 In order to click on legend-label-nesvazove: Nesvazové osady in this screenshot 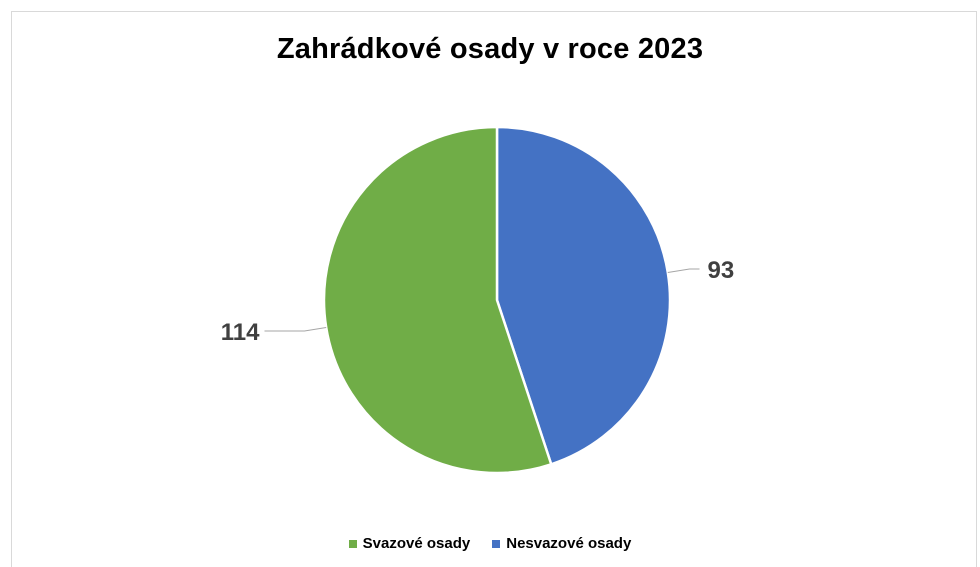, I will do `click(569, 543)`.